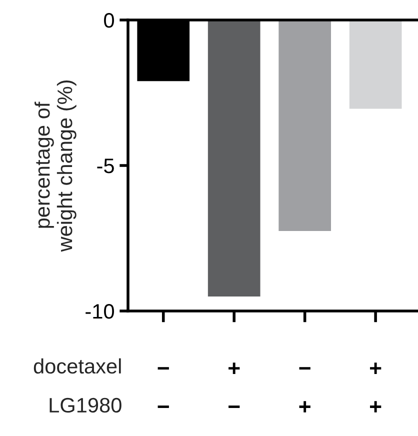  I want to click on y-tick-label: 0, so click(109, 20).